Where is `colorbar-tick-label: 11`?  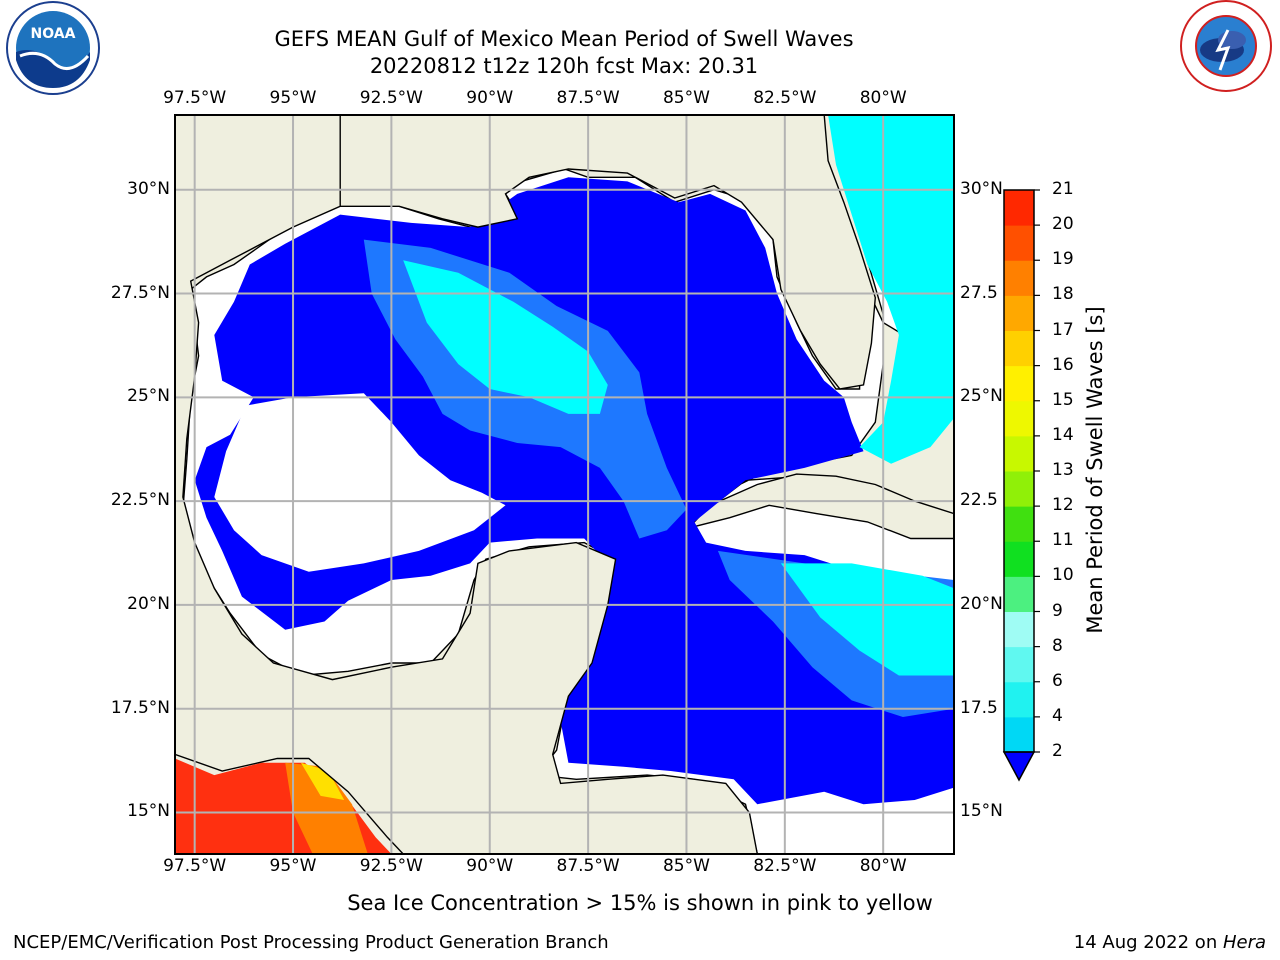 colorbar-tick-label: 11 is located at coordinates (1063, 540).